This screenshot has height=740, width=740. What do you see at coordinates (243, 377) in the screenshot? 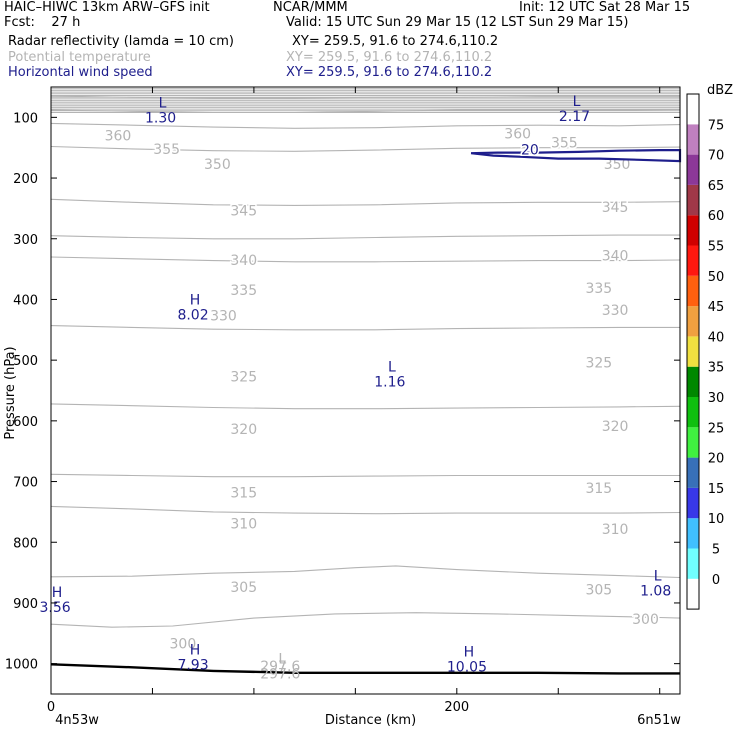
I see `isentrope-label: 325` at bounding box center [243, 377].